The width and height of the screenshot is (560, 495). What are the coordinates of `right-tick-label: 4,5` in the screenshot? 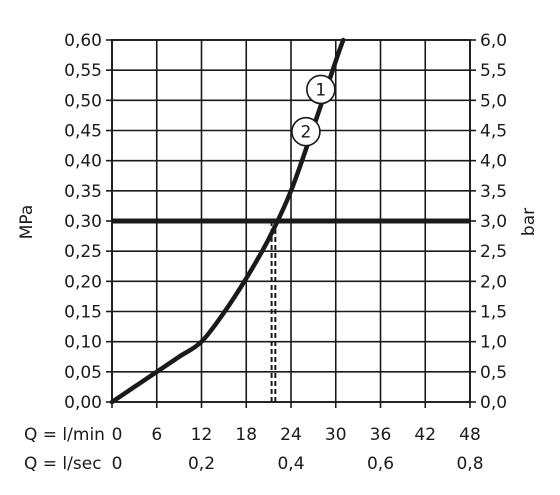 It's located at (493, 132).